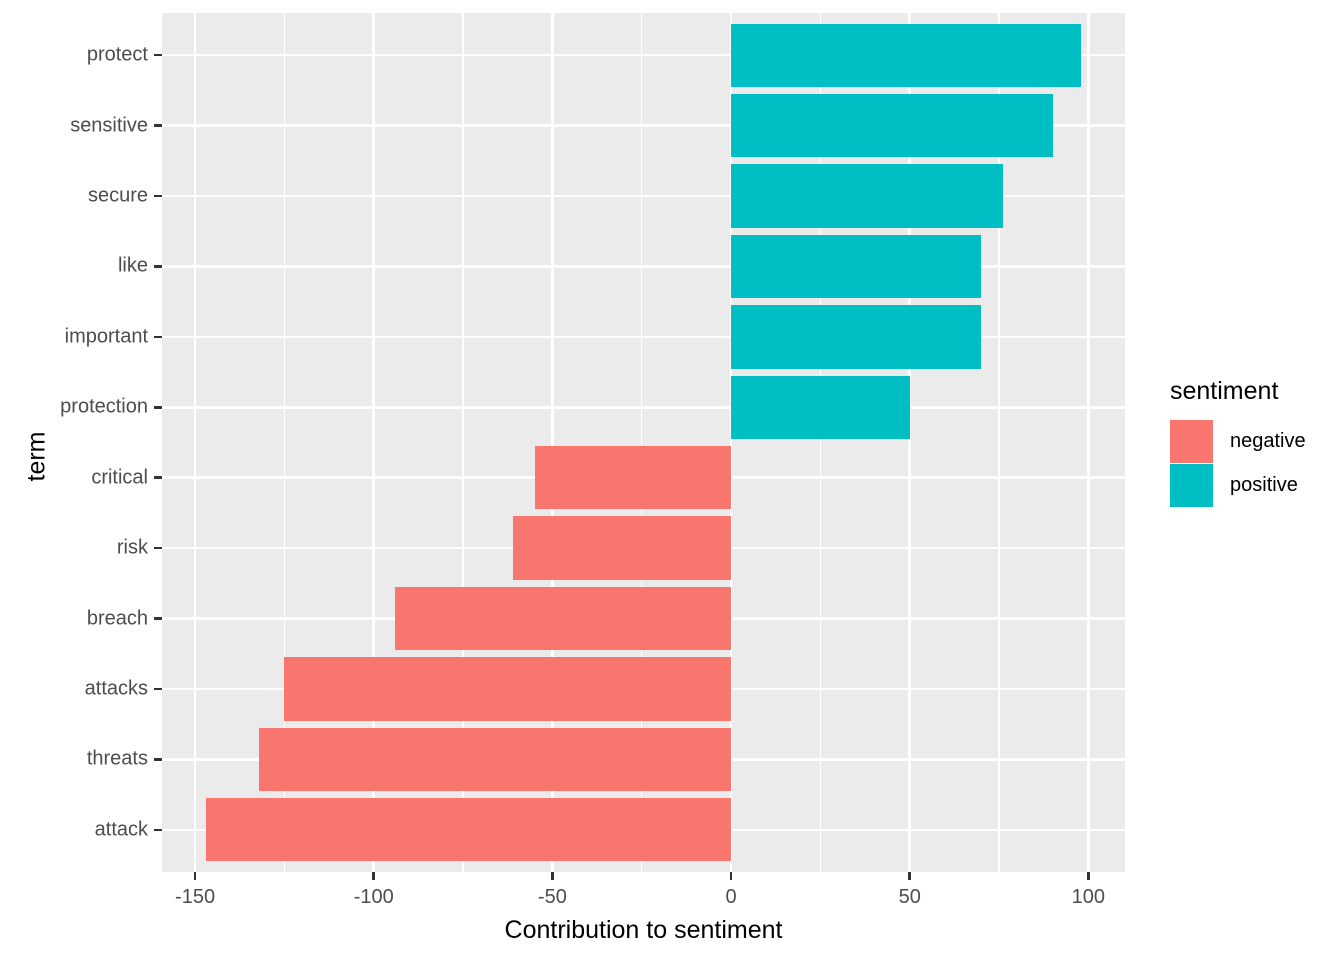  I want to click on y-tick-label-secure: secure, so click(117, 195).